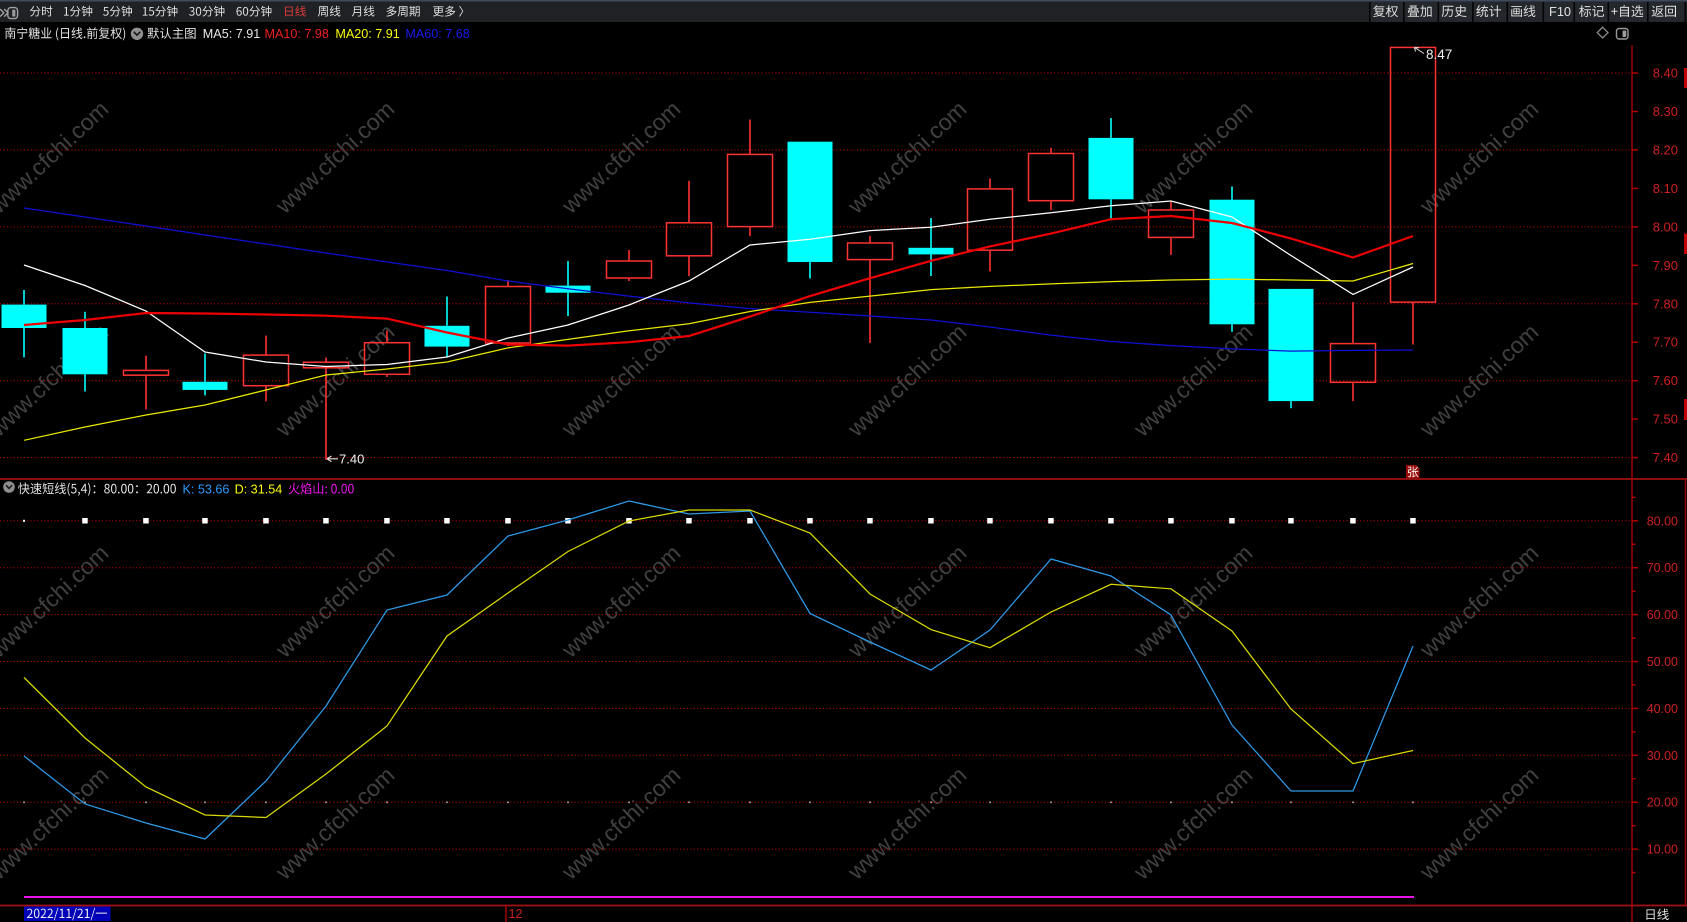 Image resolution: width=1687 pixels, height=922 pixels. I want to click on svg-text: 8.10, so click(1665, 188).